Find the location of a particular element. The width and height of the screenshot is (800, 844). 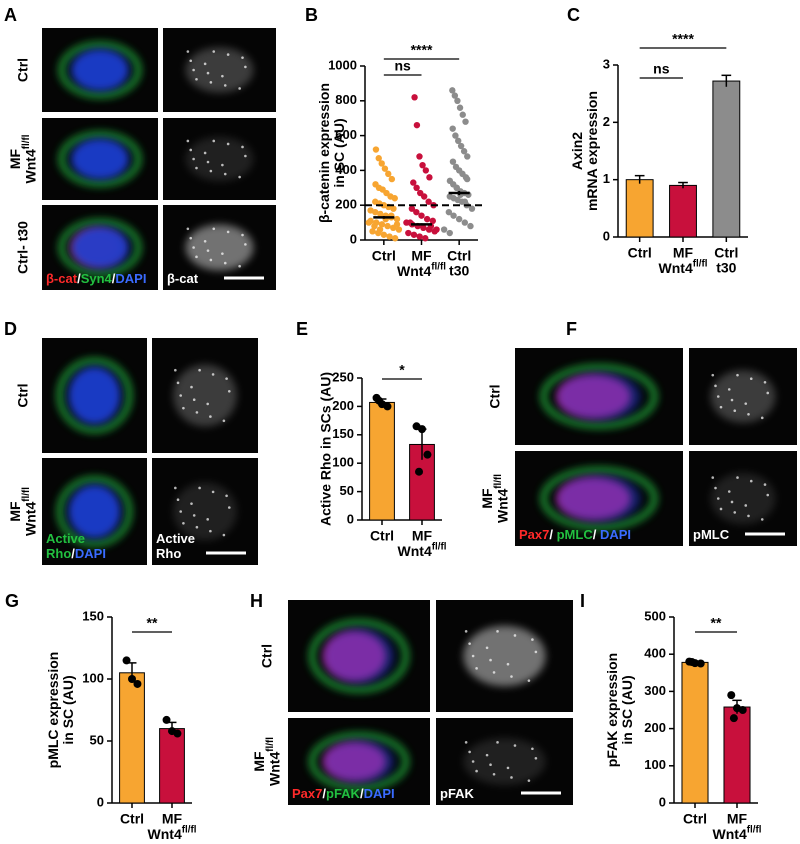

y-axis-label: Active Rho in SCs (AU) is located at coordinates (326, 449).